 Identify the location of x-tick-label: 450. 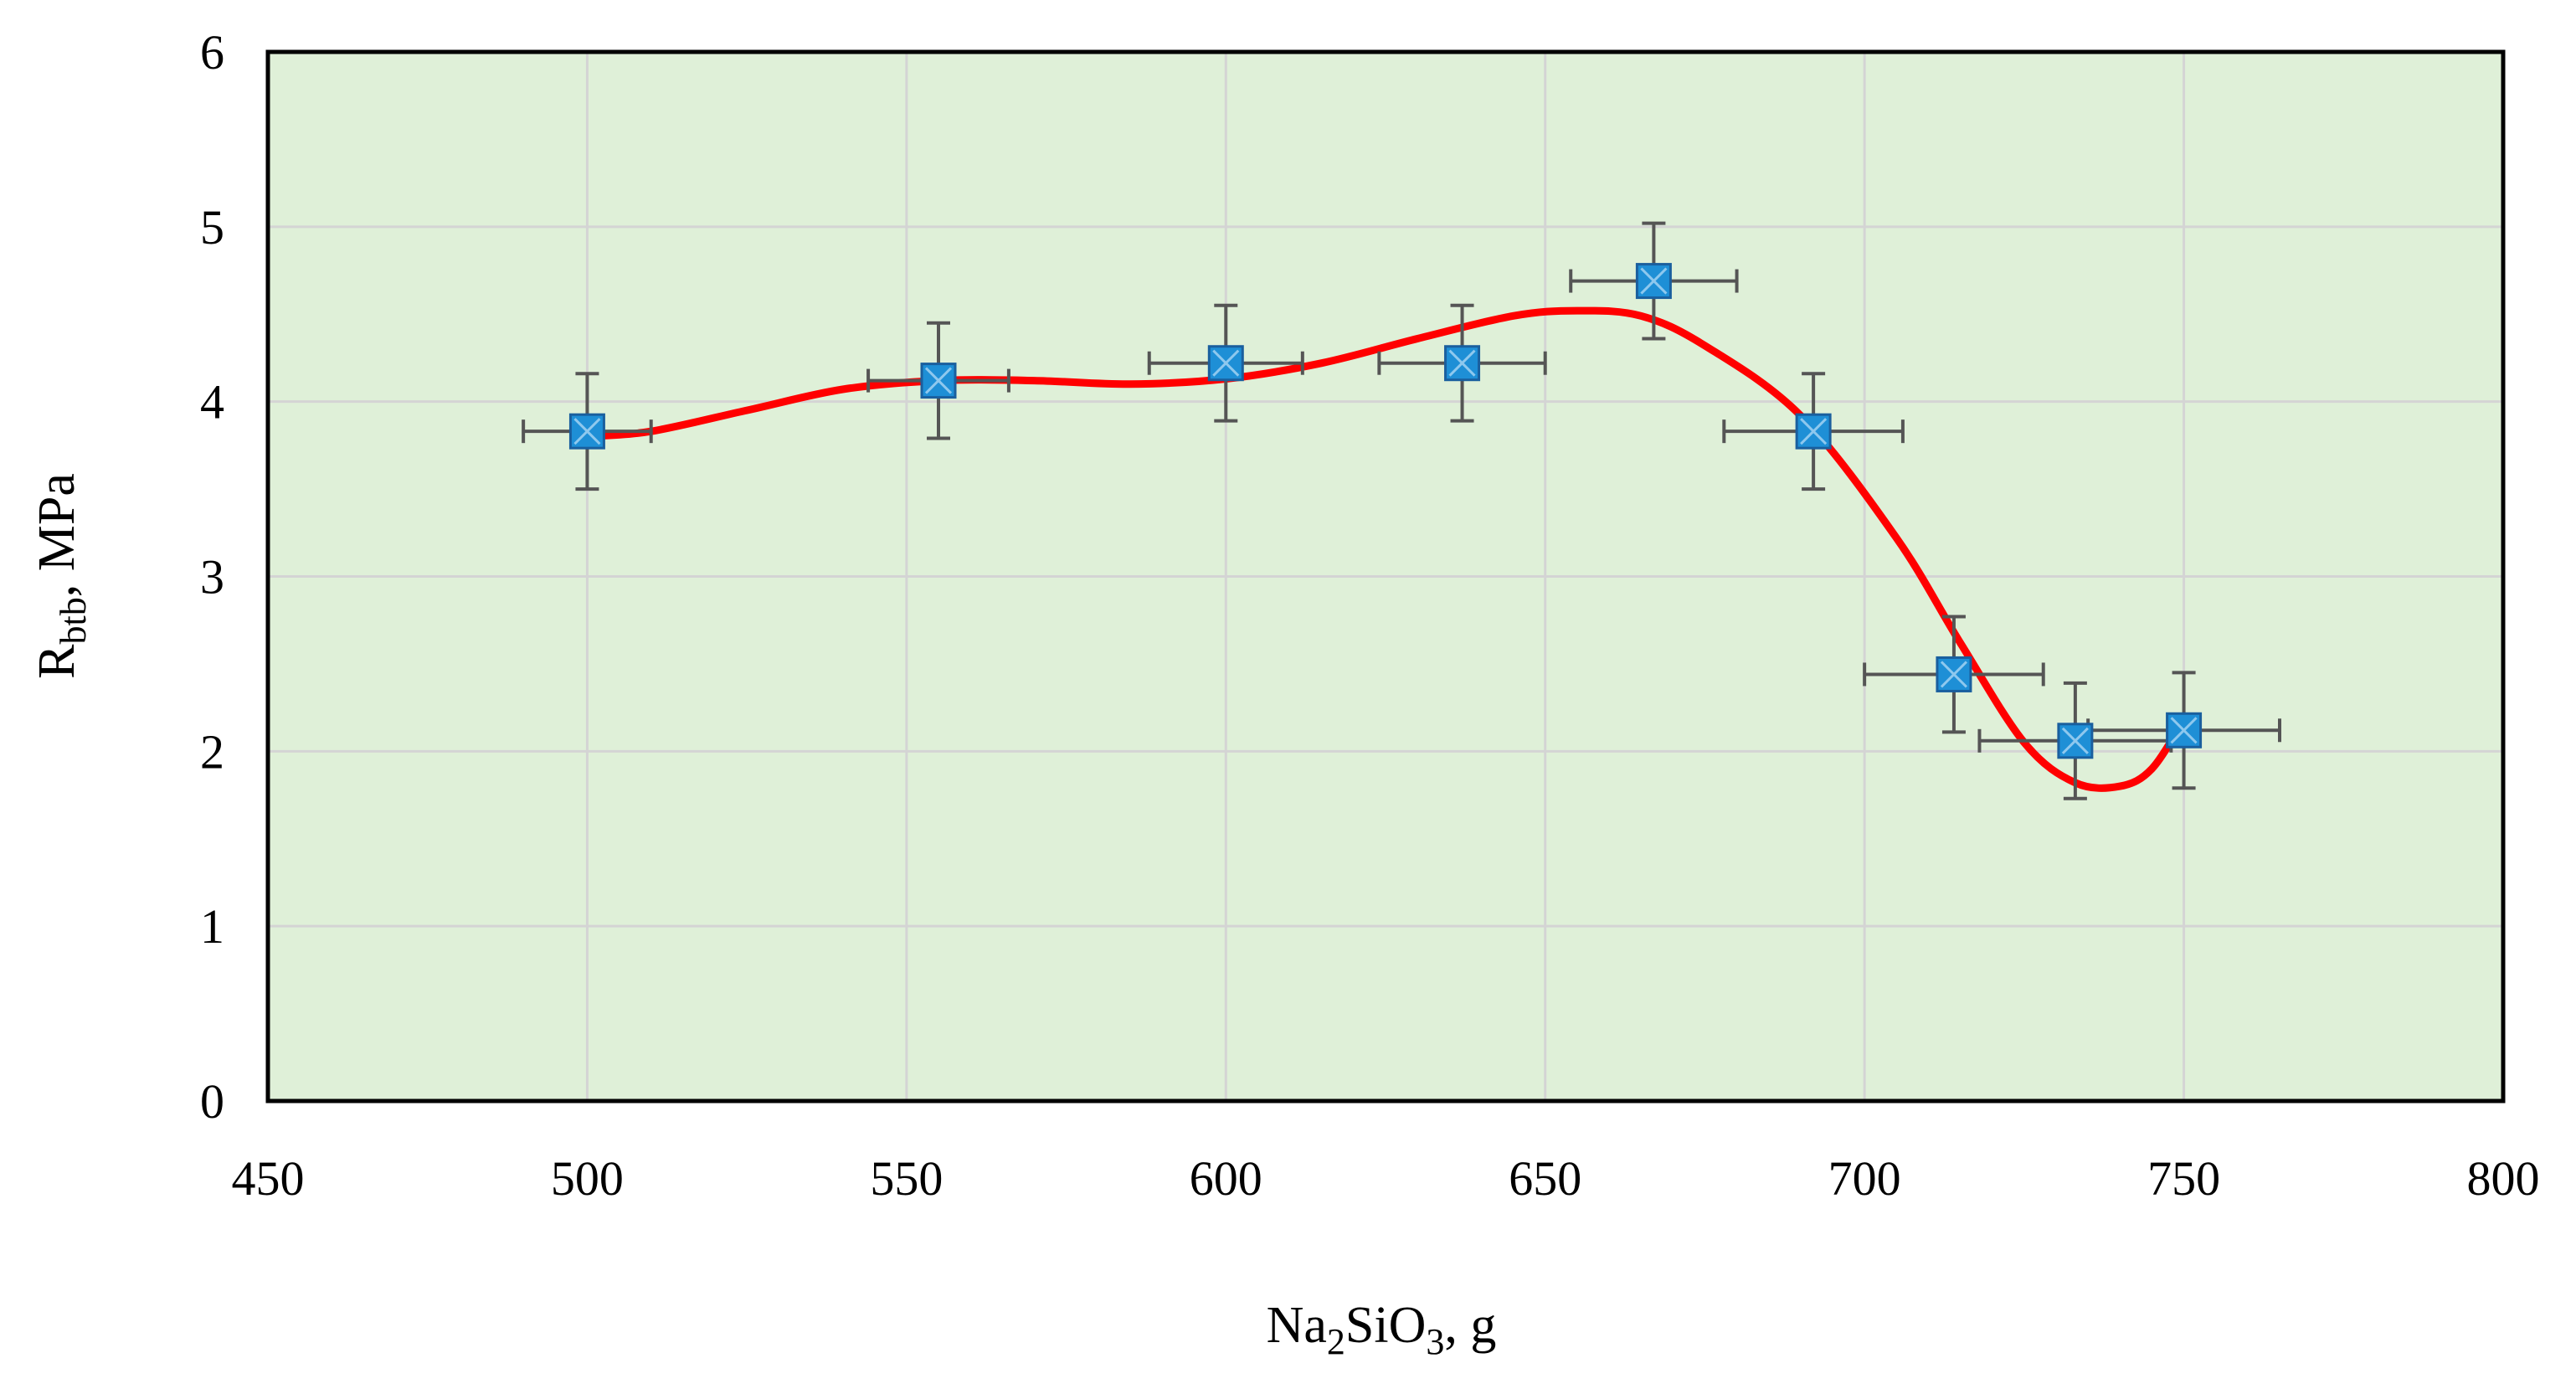
(269, 1178).